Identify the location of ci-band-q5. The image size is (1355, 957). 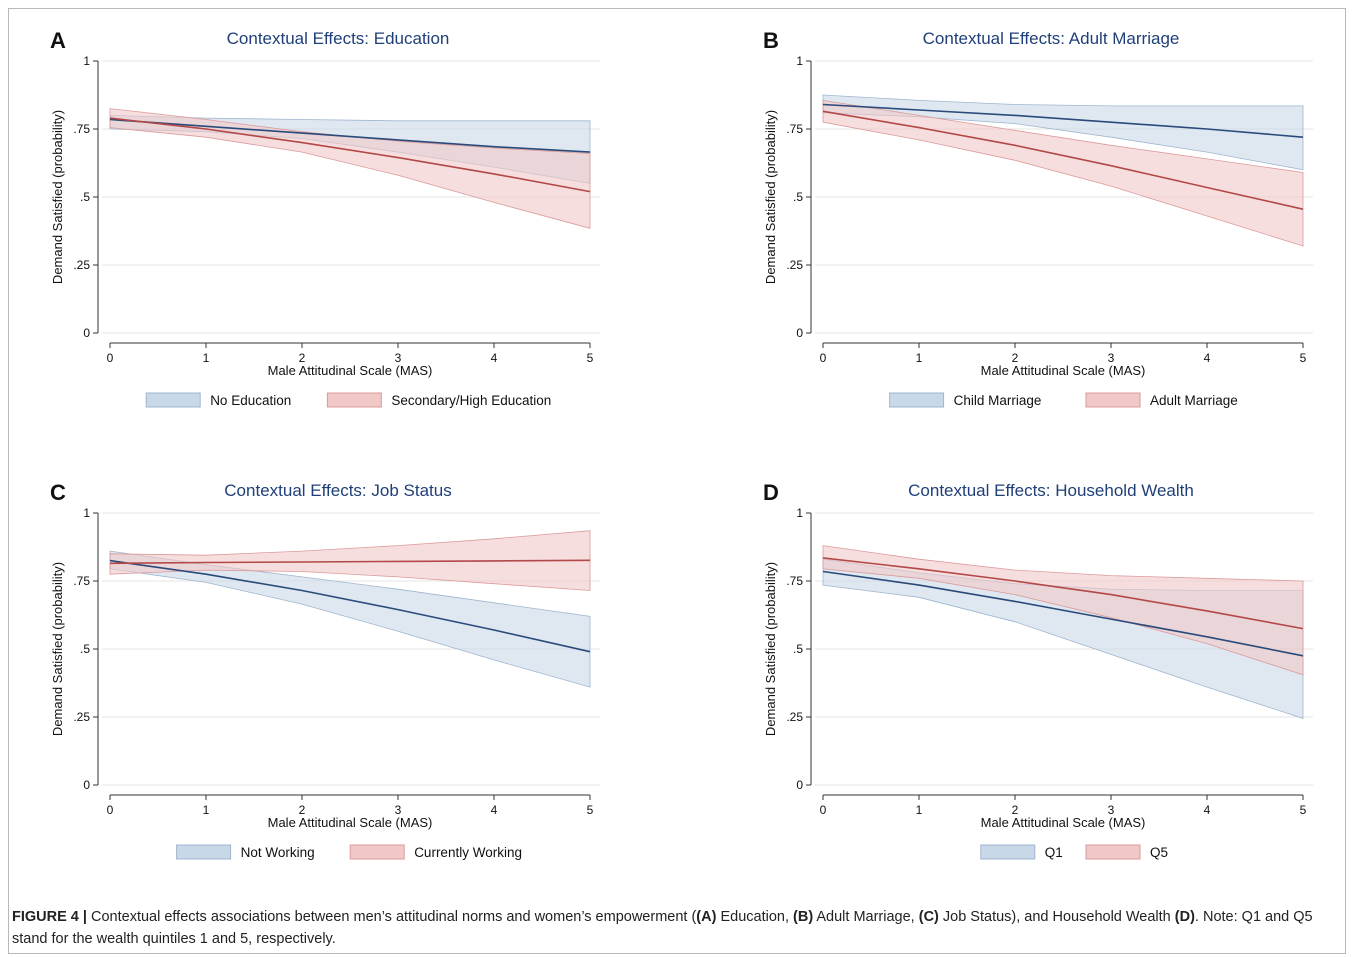
(1063, 610).